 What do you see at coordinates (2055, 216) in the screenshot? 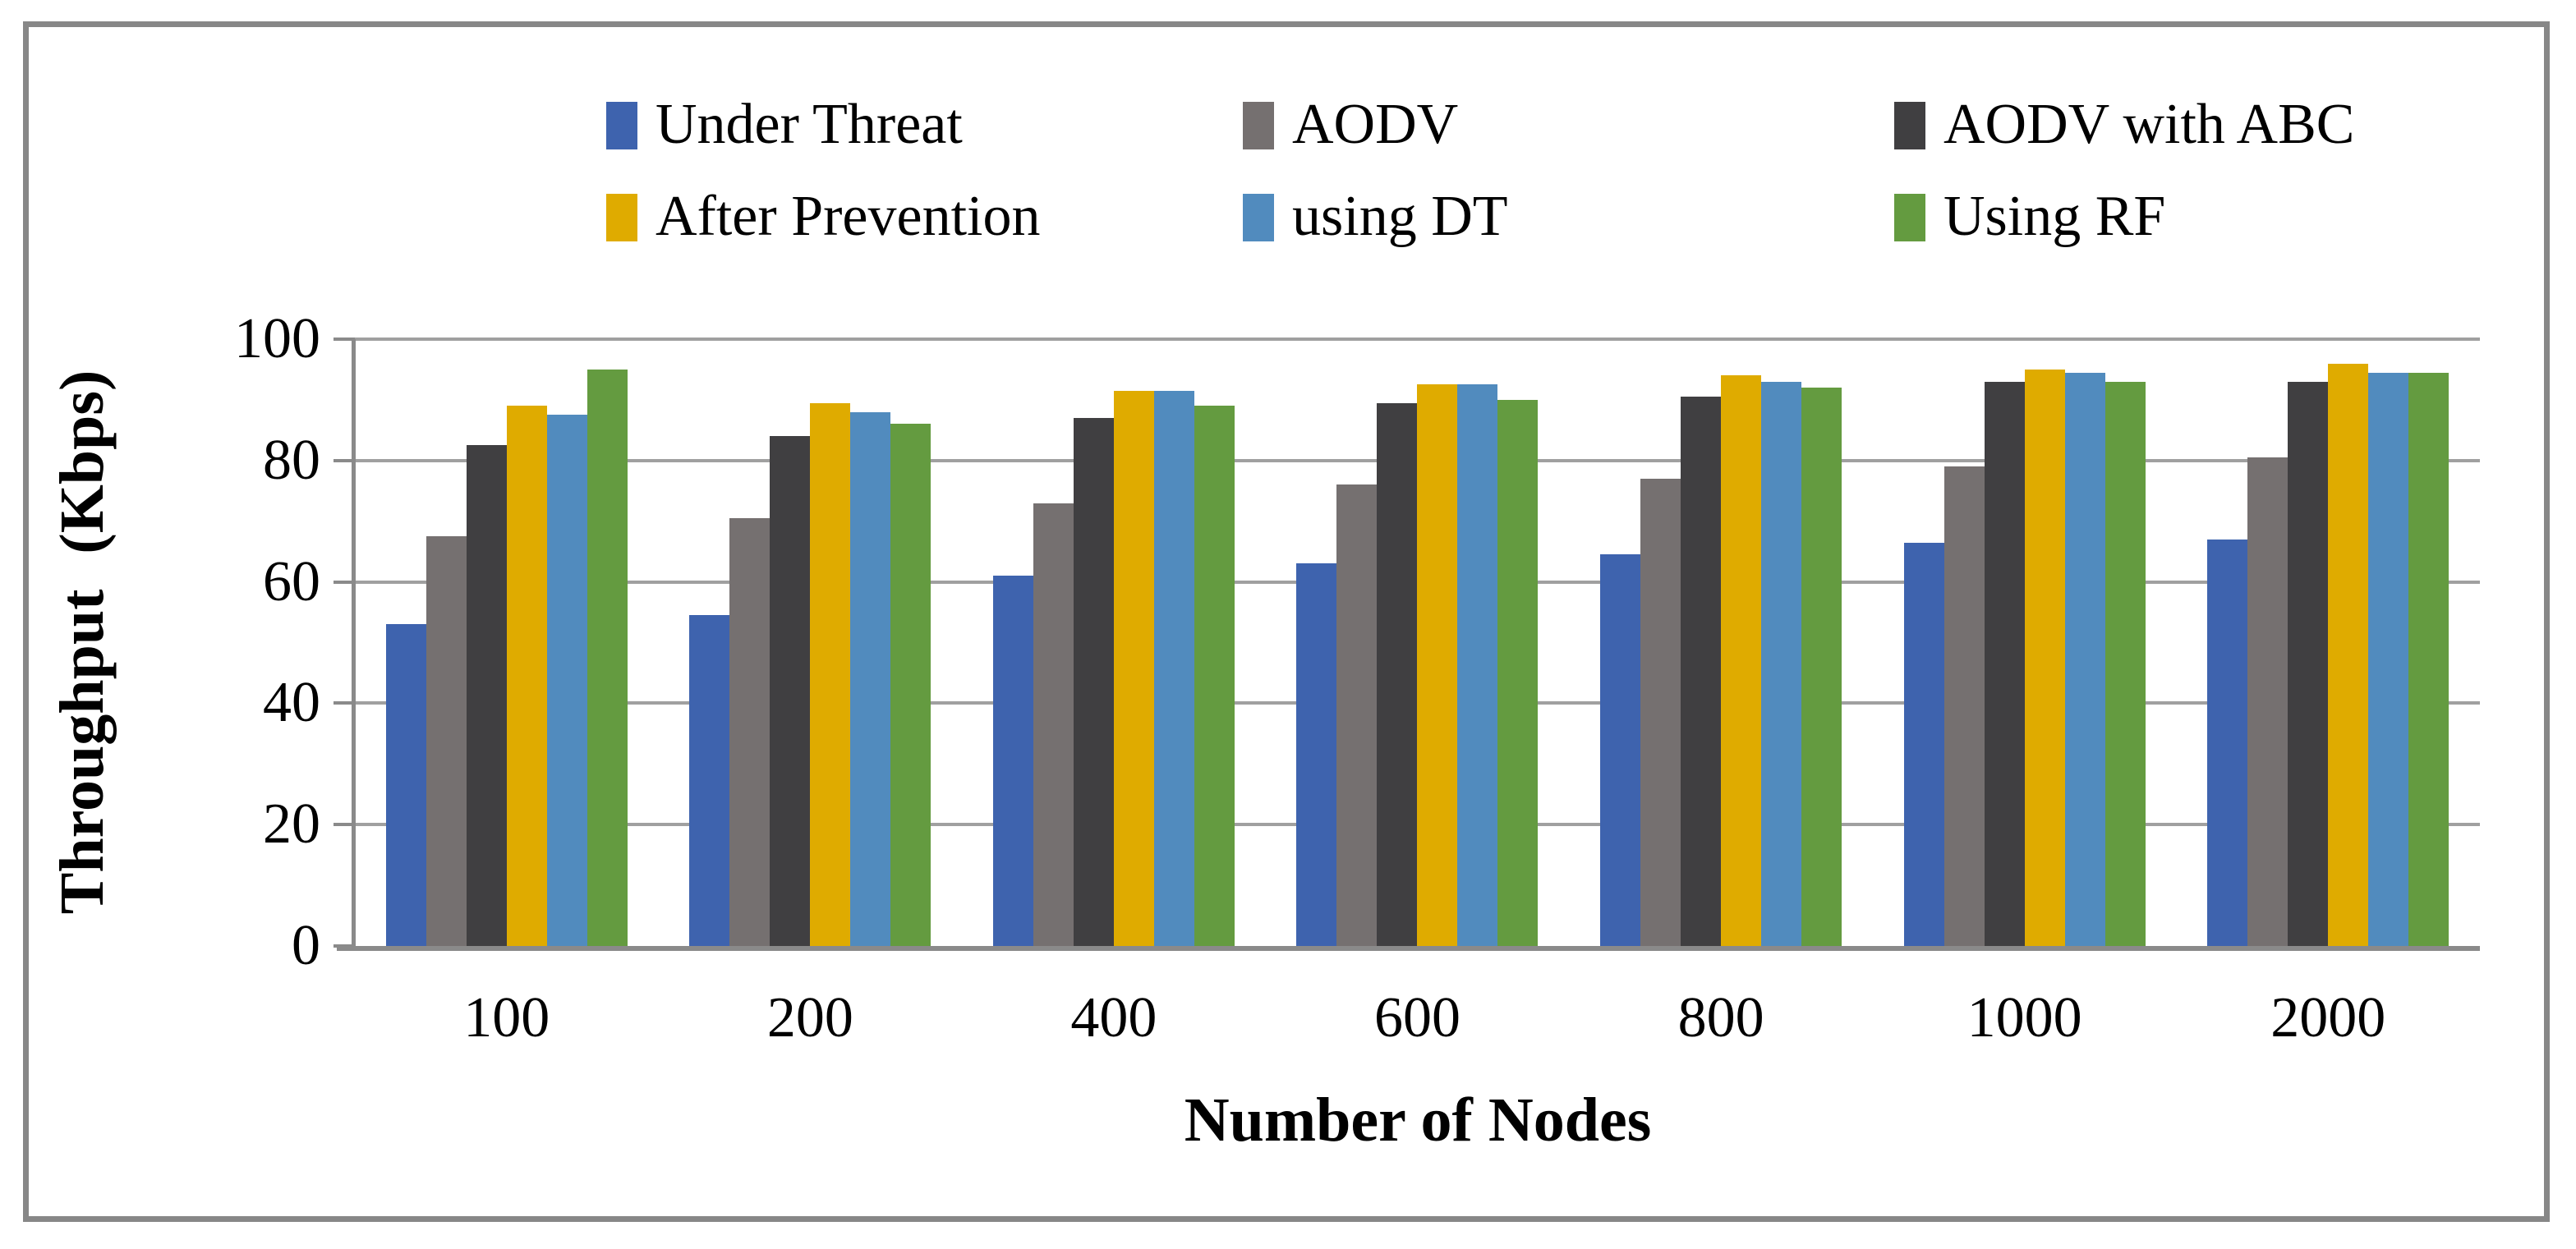
I see `legend-label: Using RF` at bounding box center [2055, 216].